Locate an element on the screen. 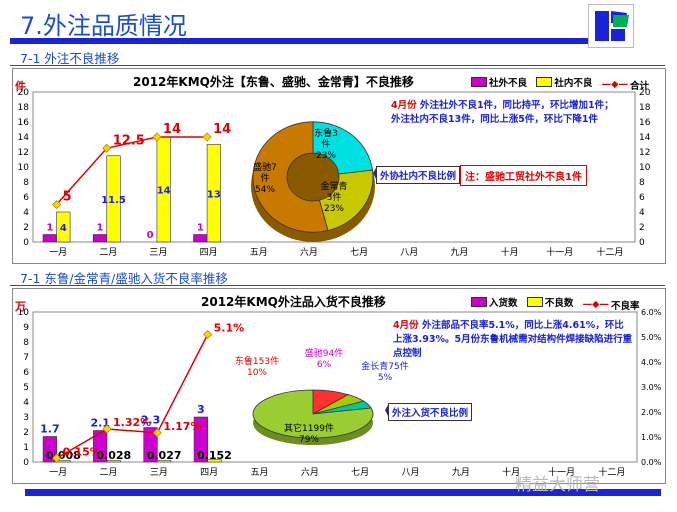  line-data-label: 12.5 is located at coordinates (129, 140).